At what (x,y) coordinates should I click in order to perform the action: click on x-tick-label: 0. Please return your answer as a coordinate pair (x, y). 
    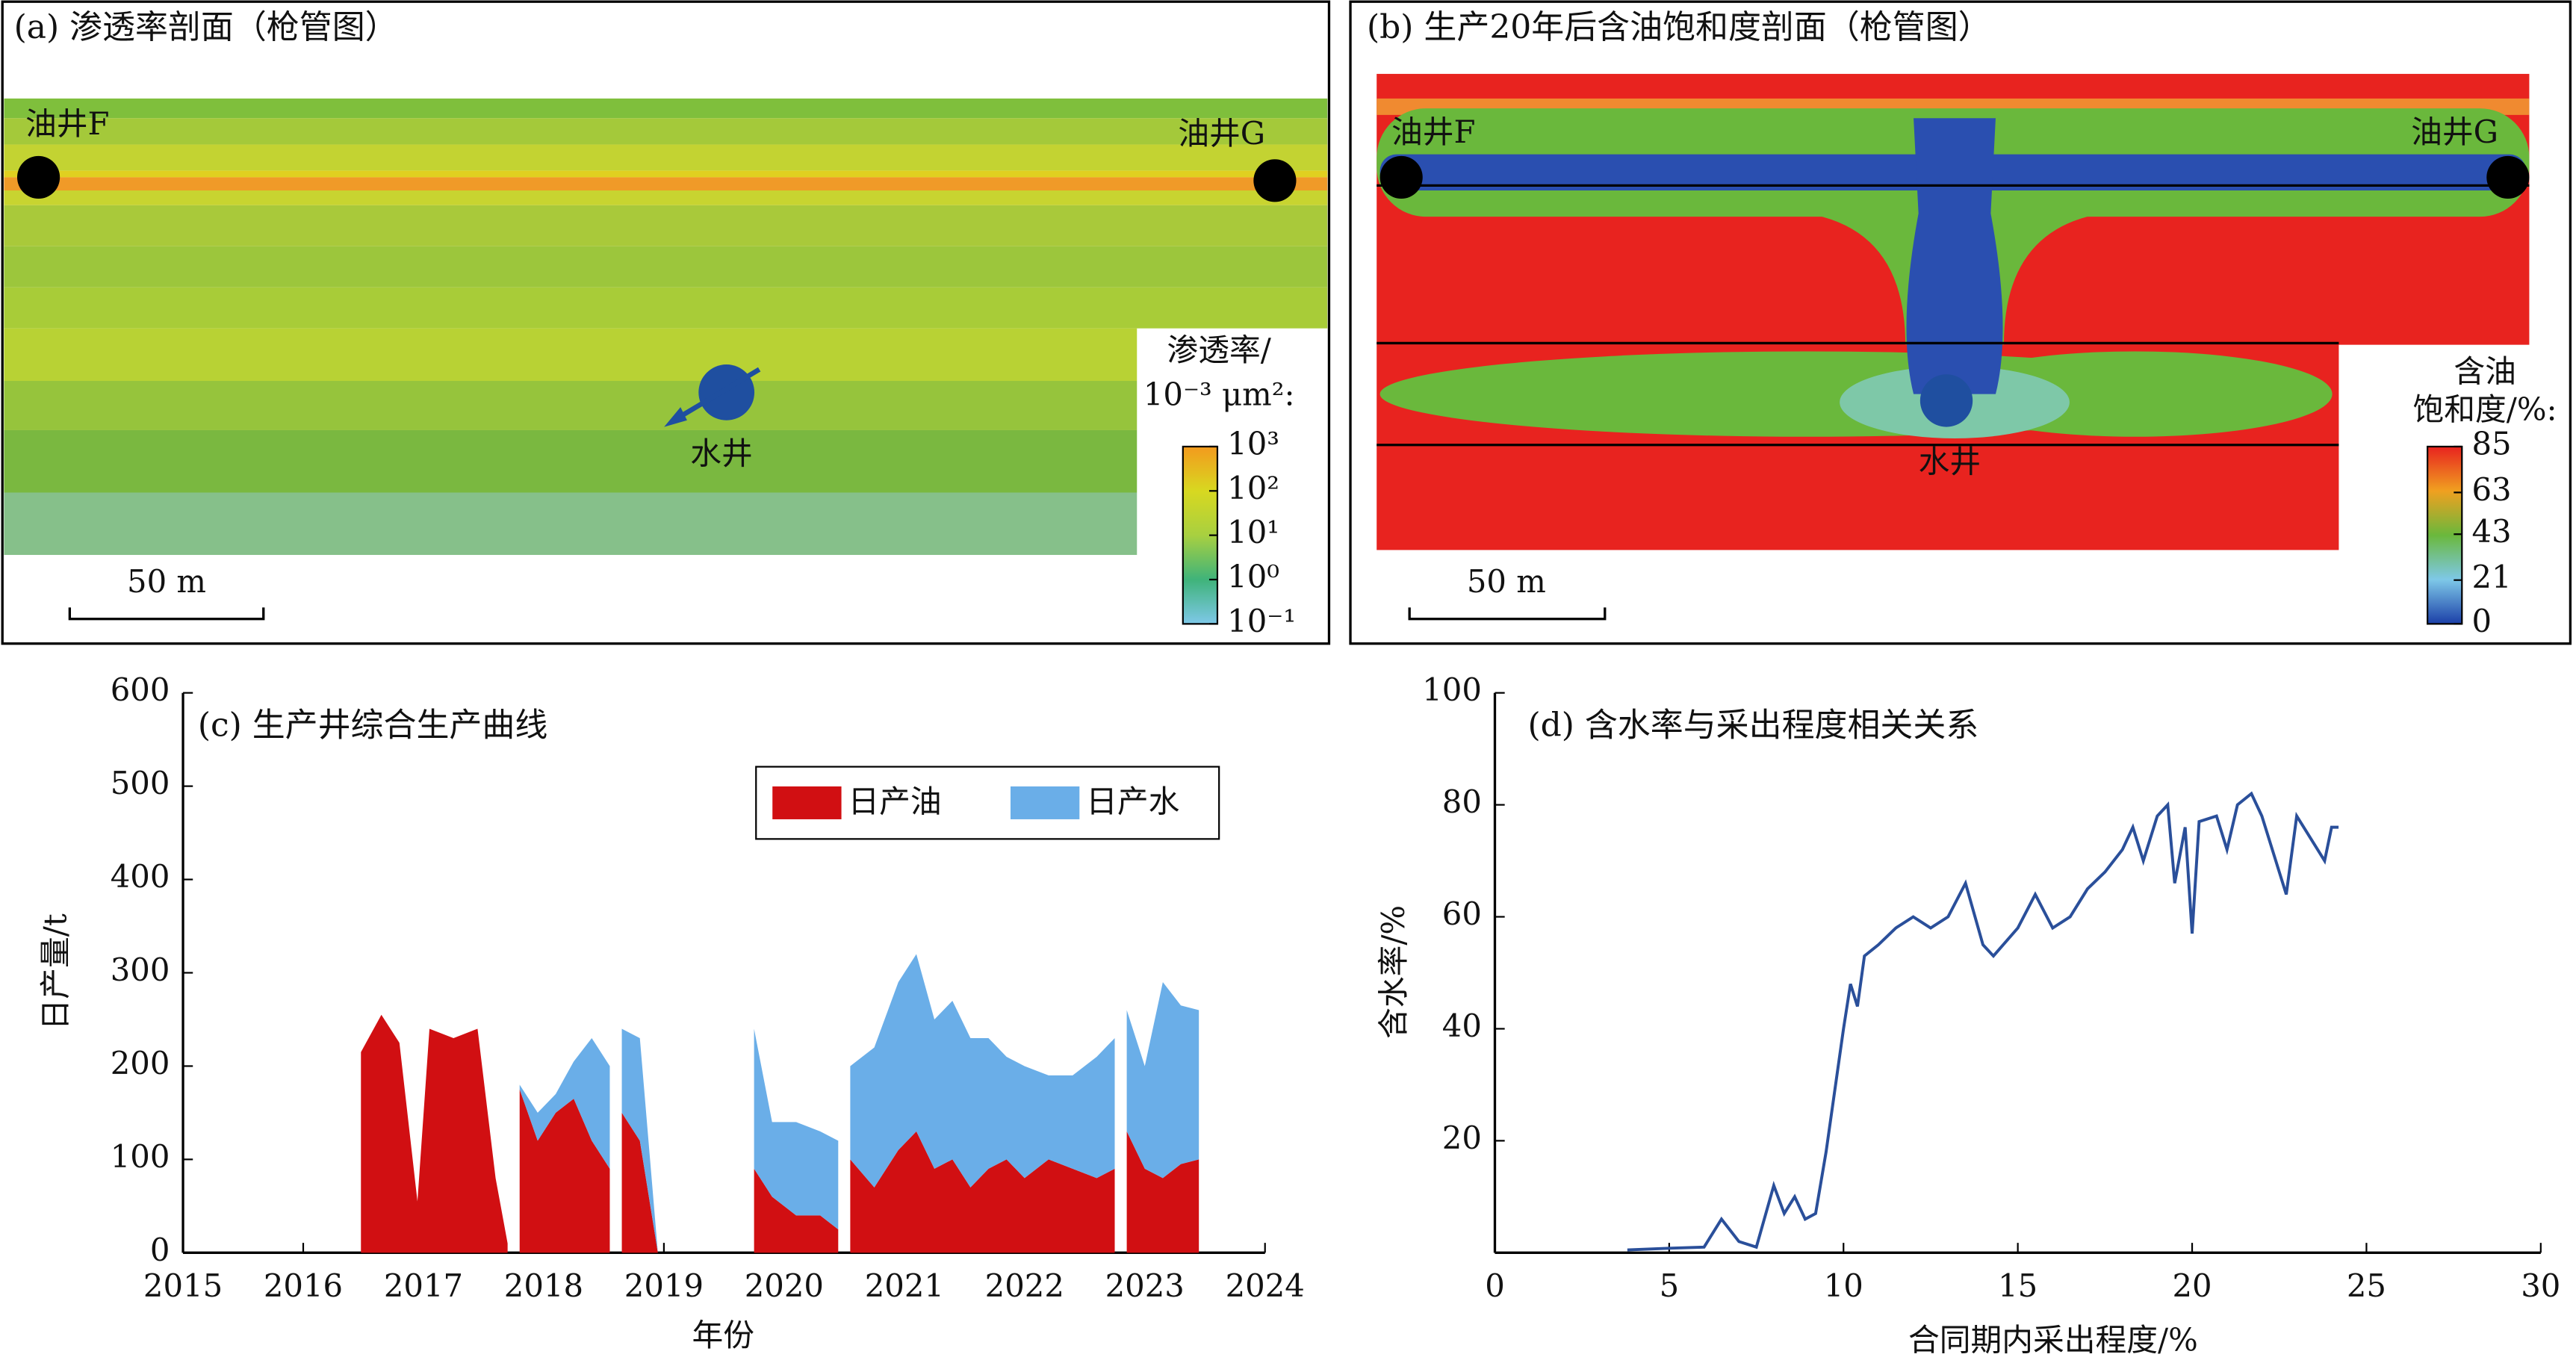
    Looking at the image, I should click on (1495, 1285).